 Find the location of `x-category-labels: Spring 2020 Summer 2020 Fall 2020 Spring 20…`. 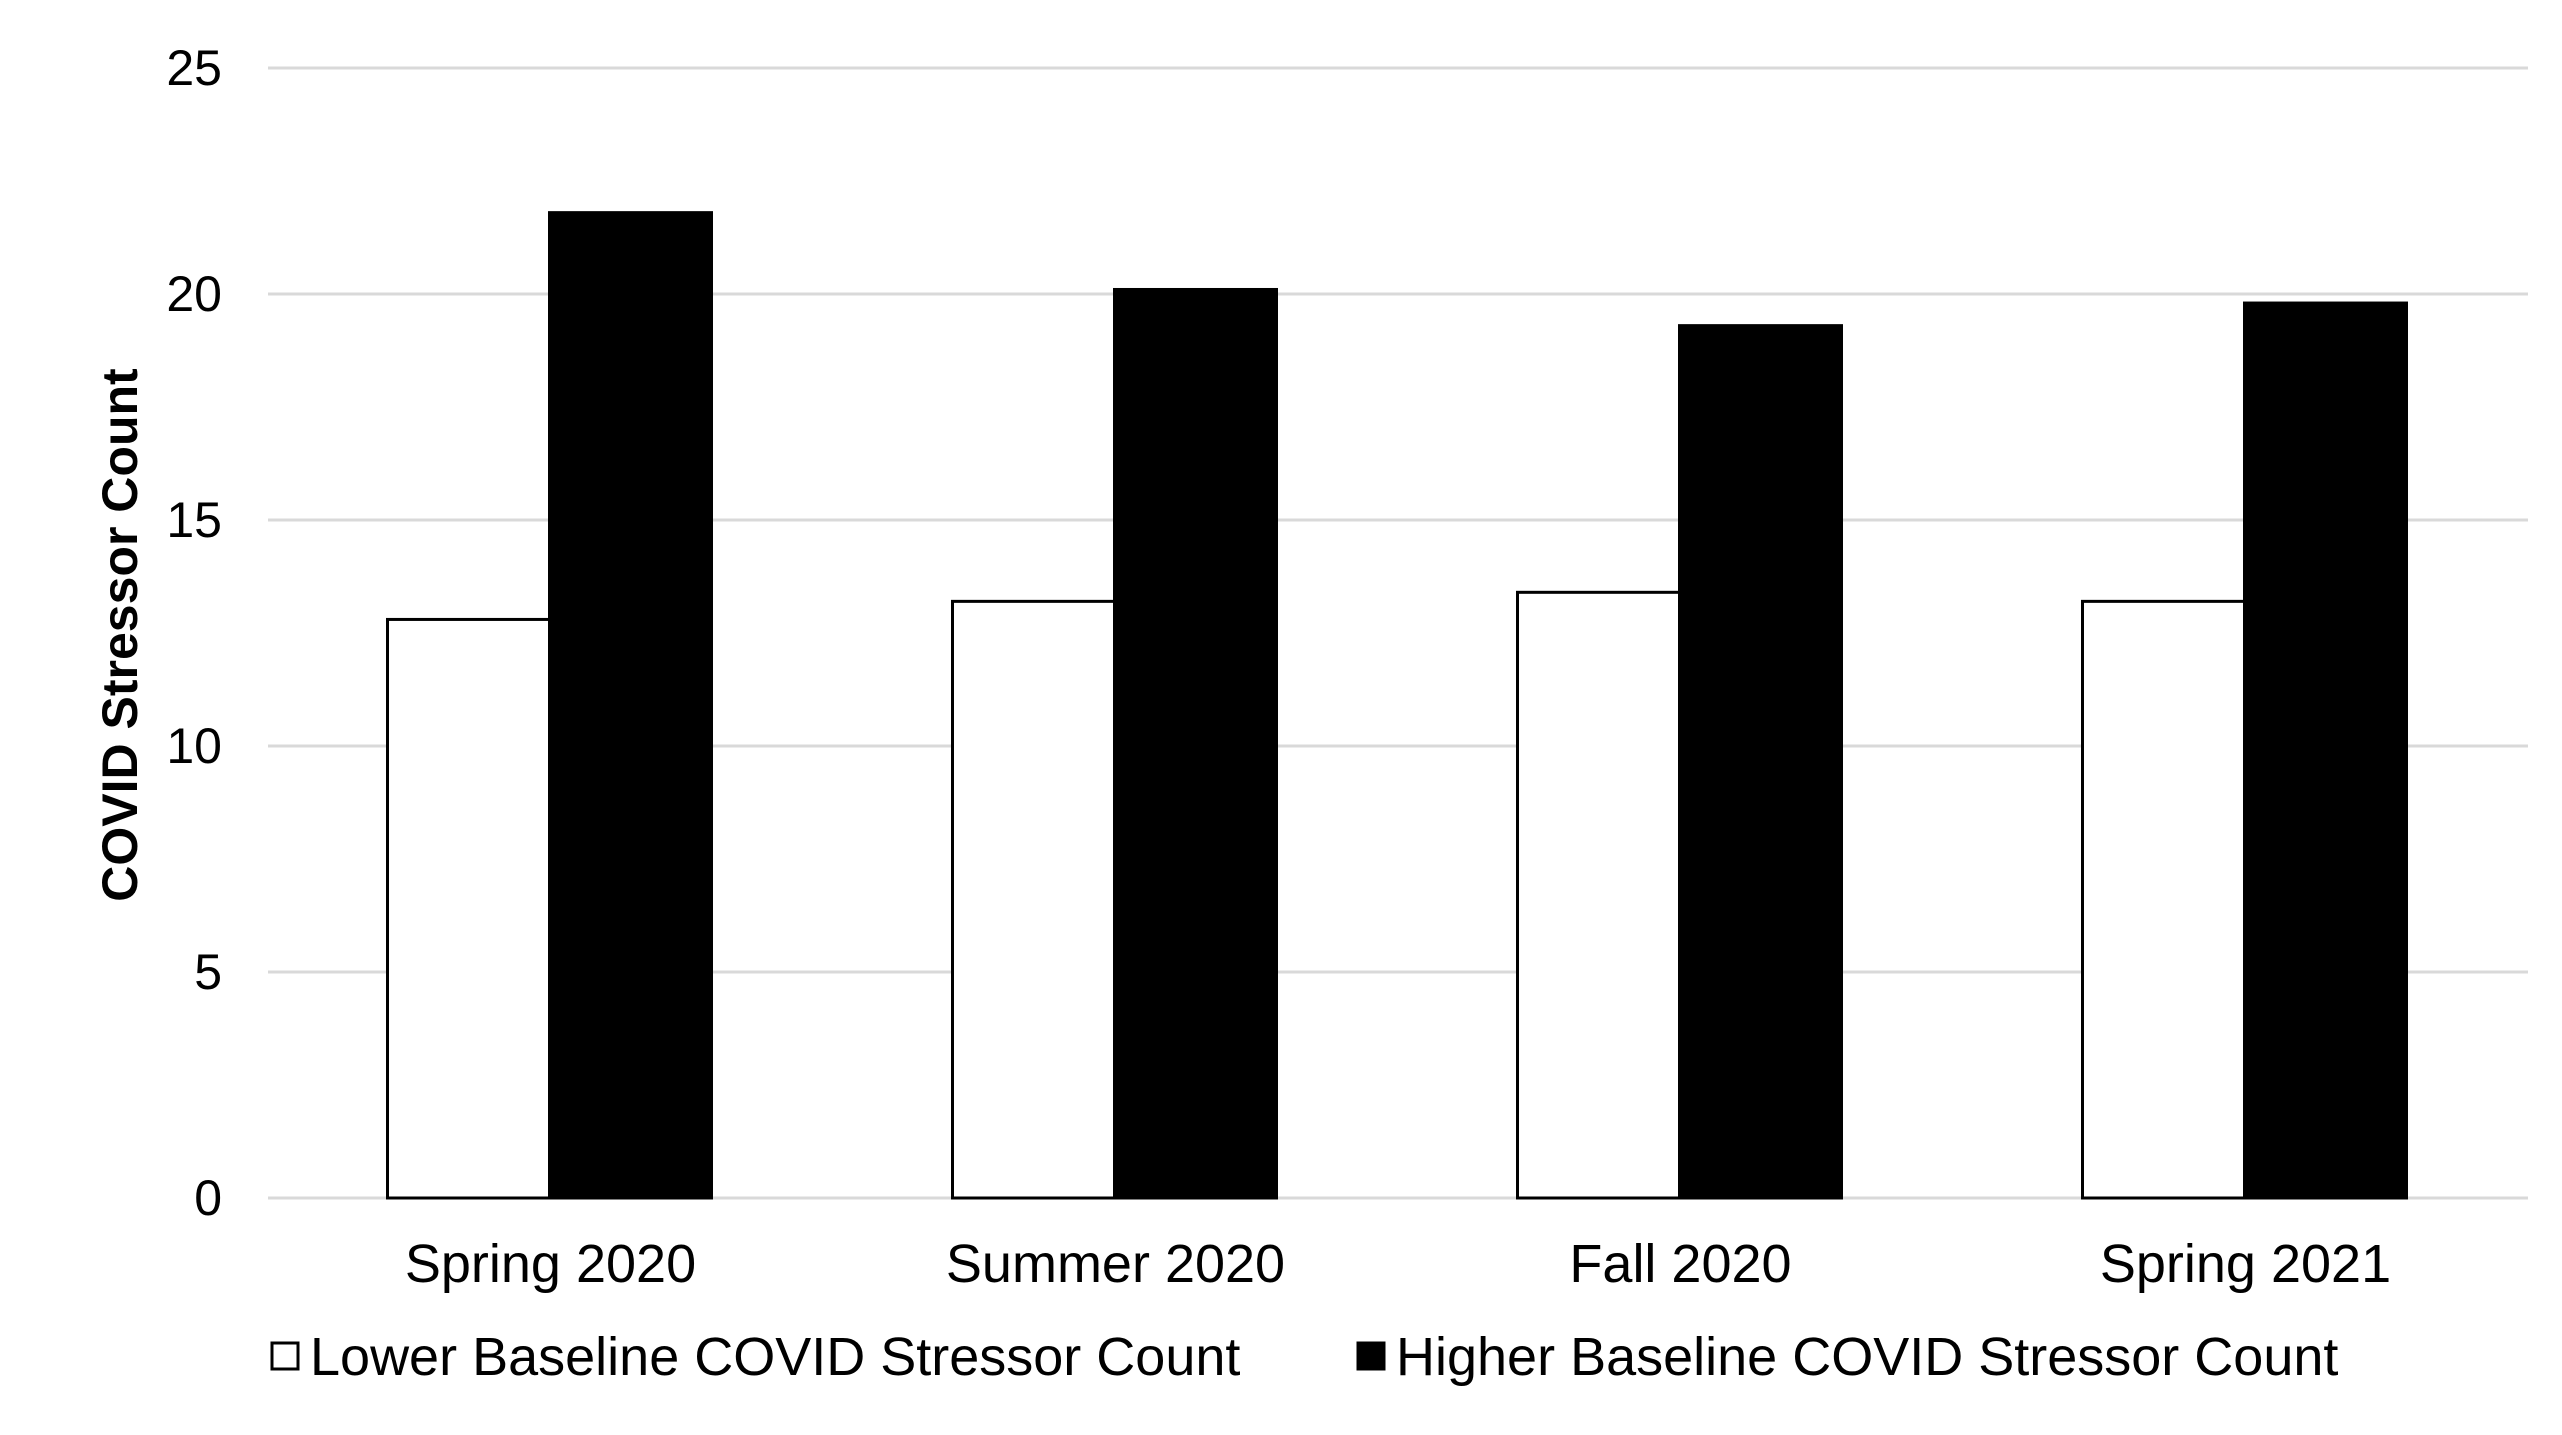

x-category-labels: Spring 2020 Summer 2020 Fall 2020 Spring 20… is located at coordinates (1398, 1264).